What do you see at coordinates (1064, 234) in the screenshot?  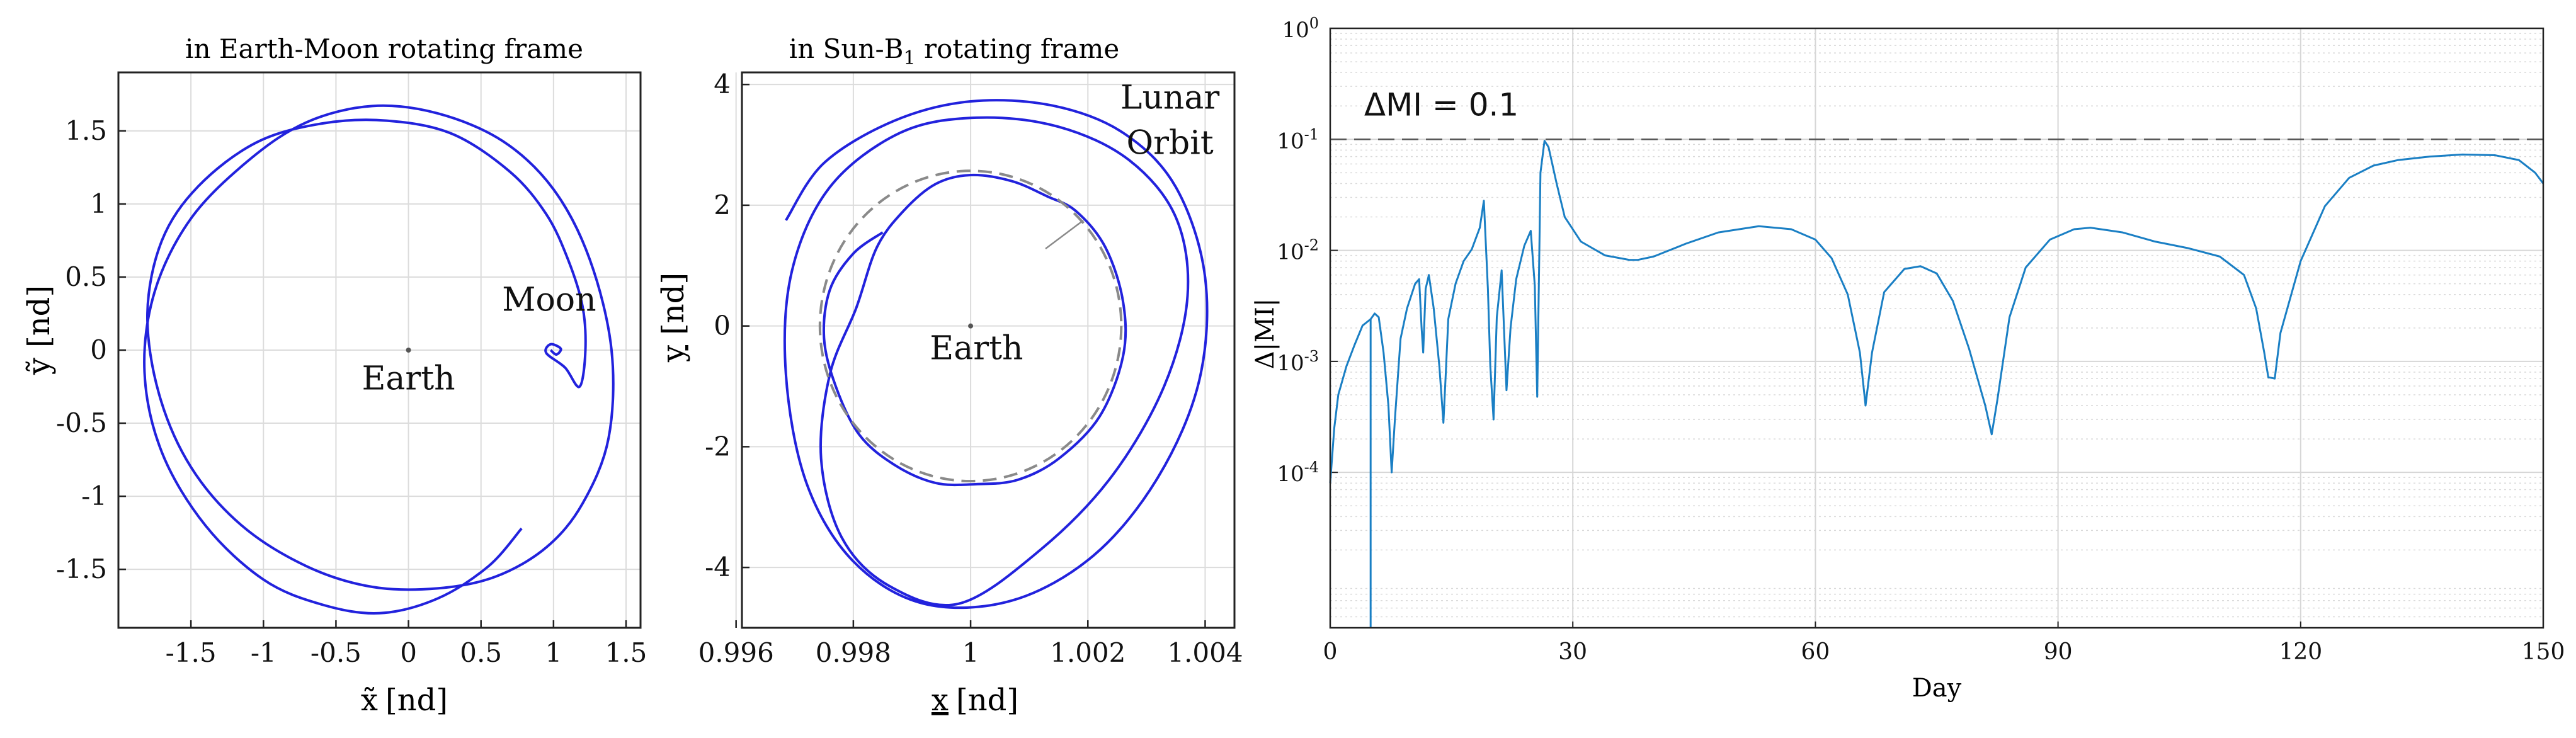 I see `lunar-orbit-leader-line` at bounding box center [1064, 234].